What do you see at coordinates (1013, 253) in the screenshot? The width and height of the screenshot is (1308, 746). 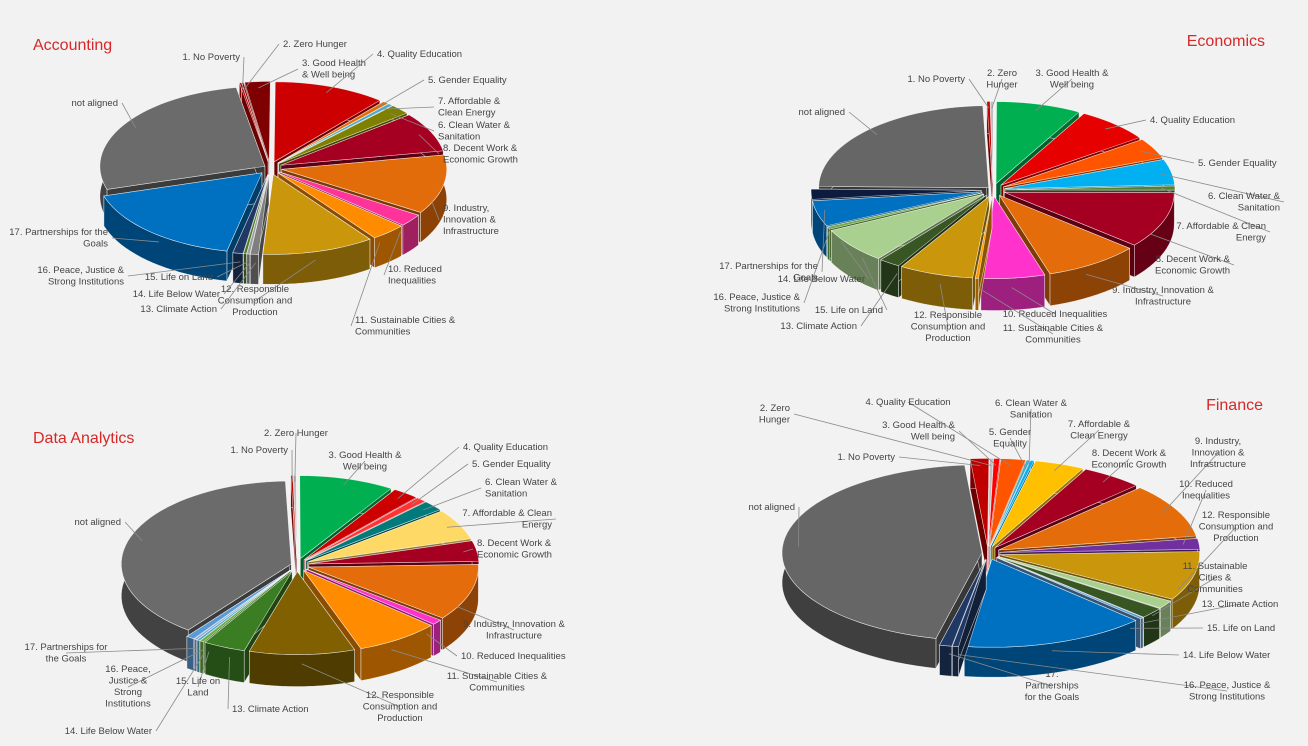 I see `slice-10-reduced-inequalities` at bounding box center [1013, 253].